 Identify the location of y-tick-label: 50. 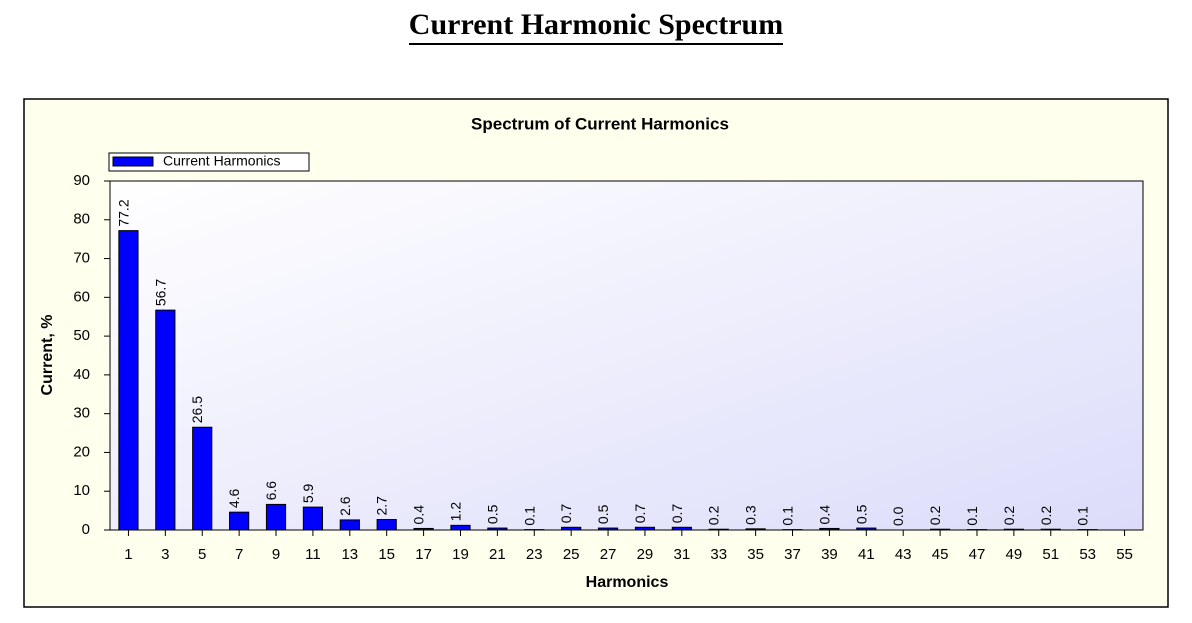
(81, 335).